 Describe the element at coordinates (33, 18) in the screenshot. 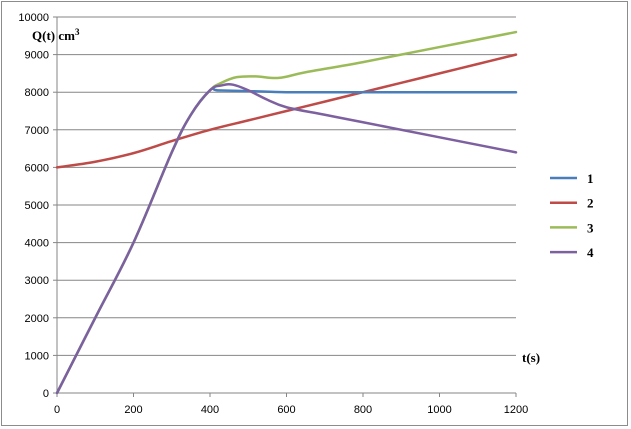

I see `y-tick-label: 10000` at that location.